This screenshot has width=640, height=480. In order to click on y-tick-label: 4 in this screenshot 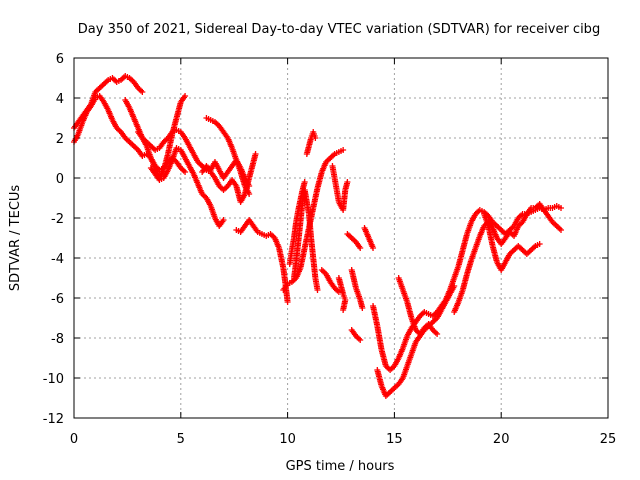, I will do `click(60, 99)`.